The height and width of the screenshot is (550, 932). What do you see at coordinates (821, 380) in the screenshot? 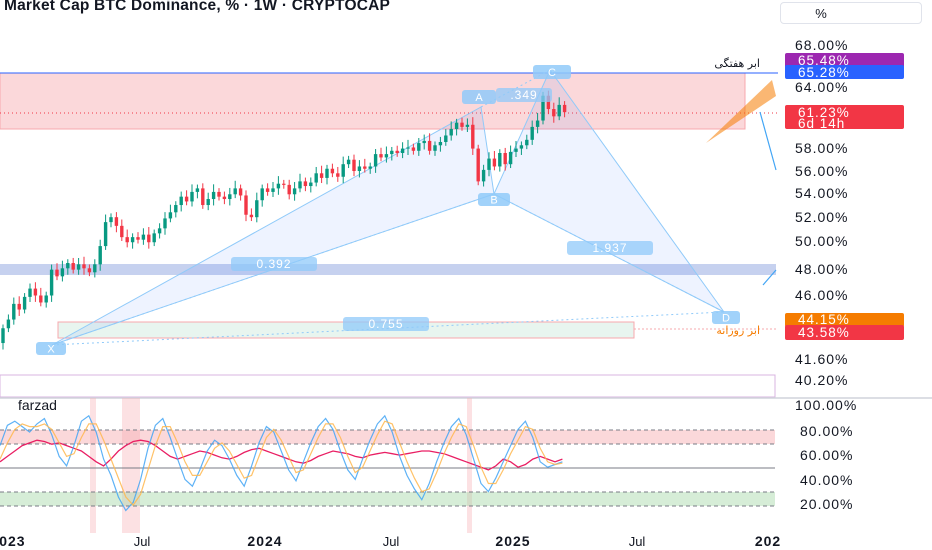
I see `y-tick-label: 40.20%` at bounding box center [821, 380].